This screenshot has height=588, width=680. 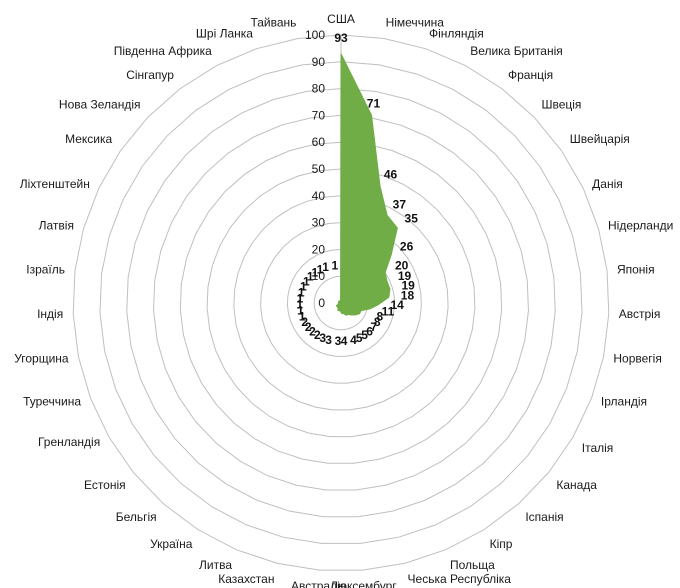 What do you see at coordinates (163, 51) in the screenshot?
I see `category-label: Південна Африка` at bounding box center [163, 51].